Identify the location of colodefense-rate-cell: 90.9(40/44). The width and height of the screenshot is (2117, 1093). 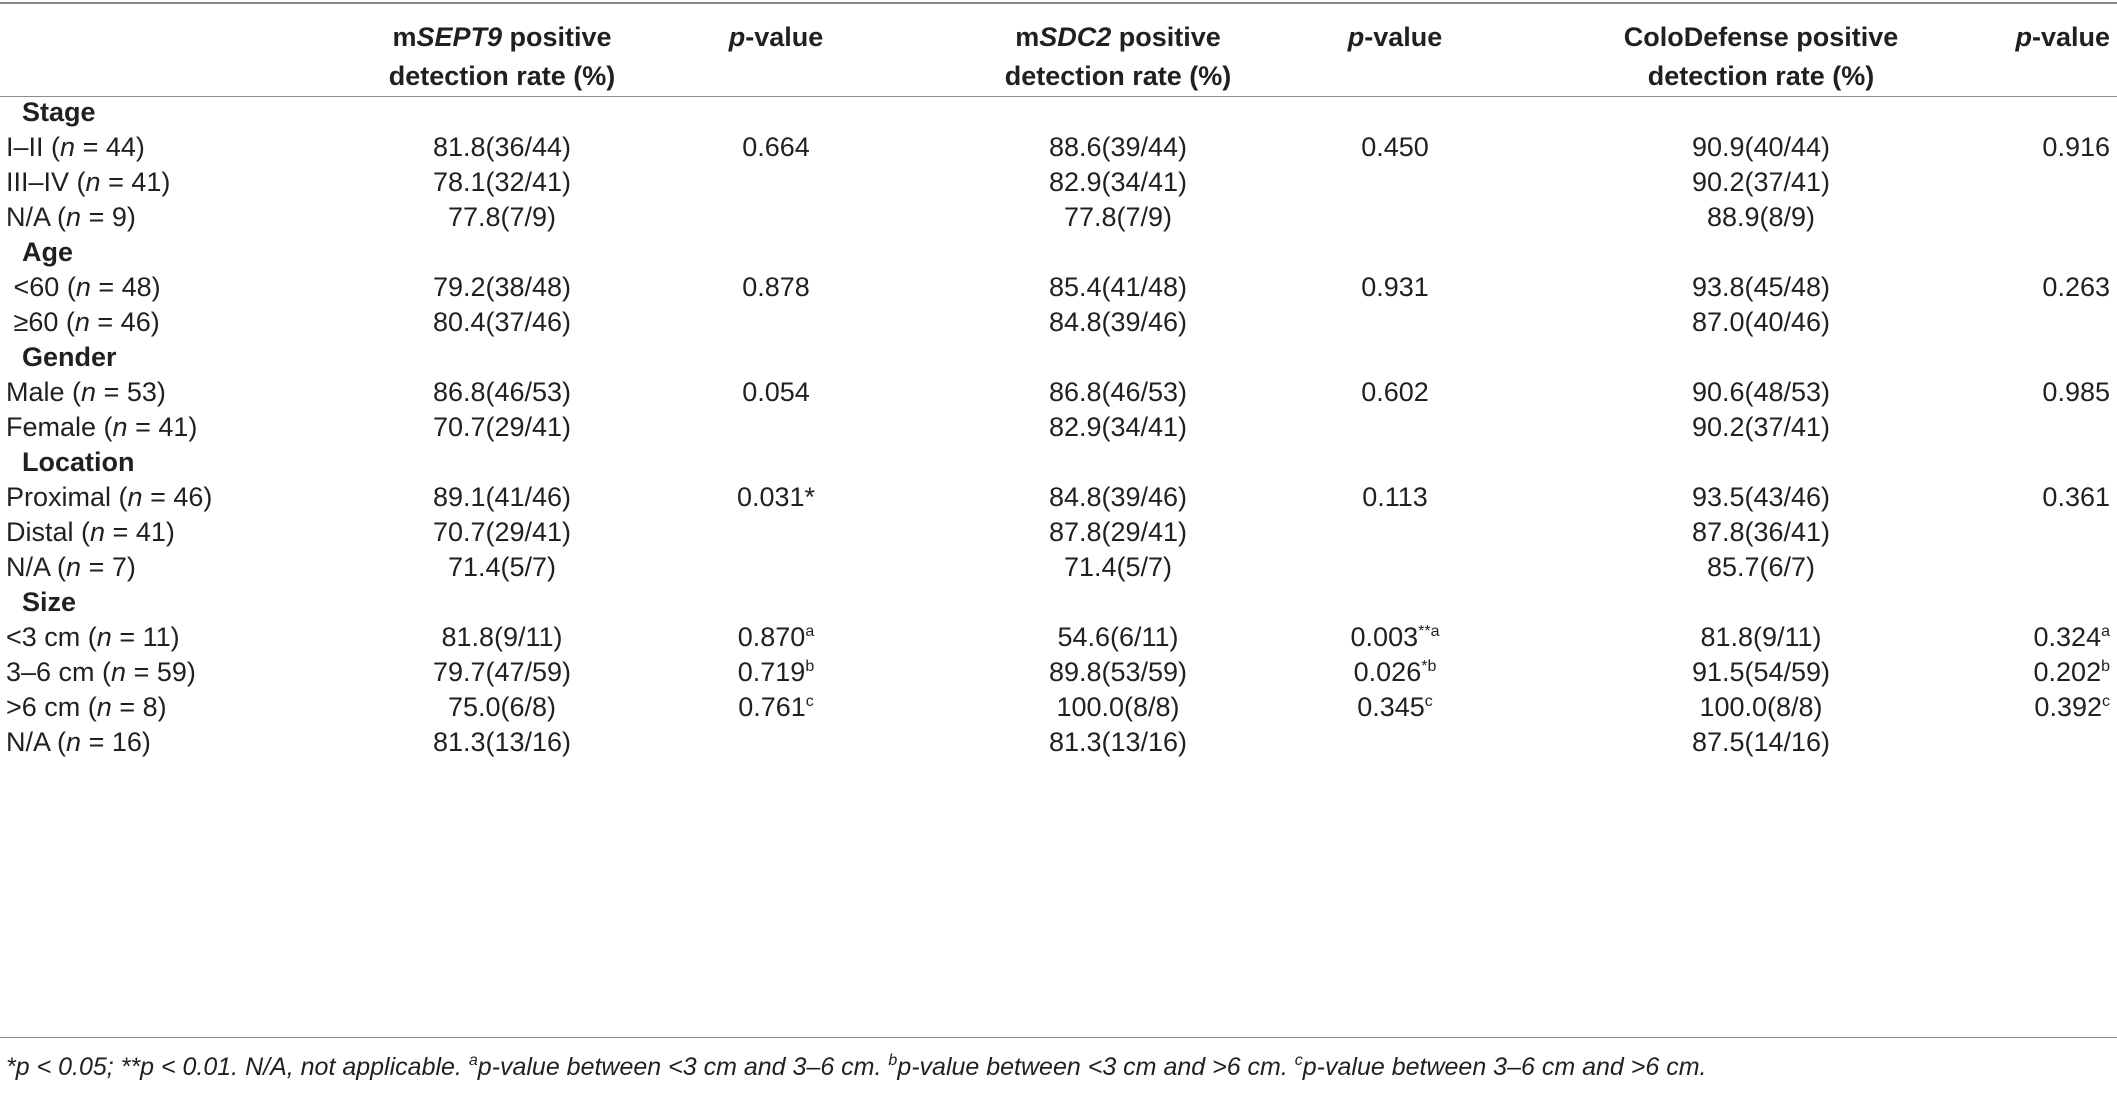
(1761, 147).